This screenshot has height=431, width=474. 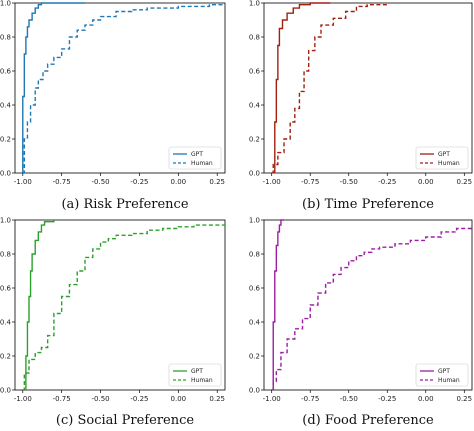 I want to click on series-line-human, so click(x=329, y=88).